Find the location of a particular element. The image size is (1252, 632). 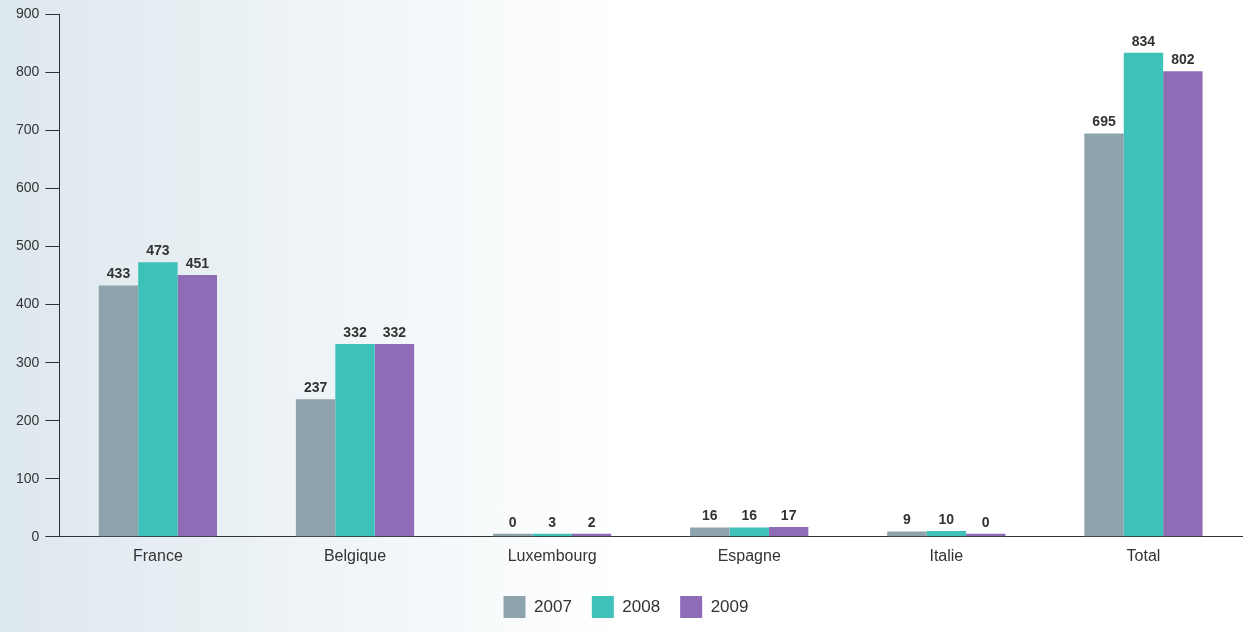

y-tick-label: 500 is located at coordinates (28, 245).